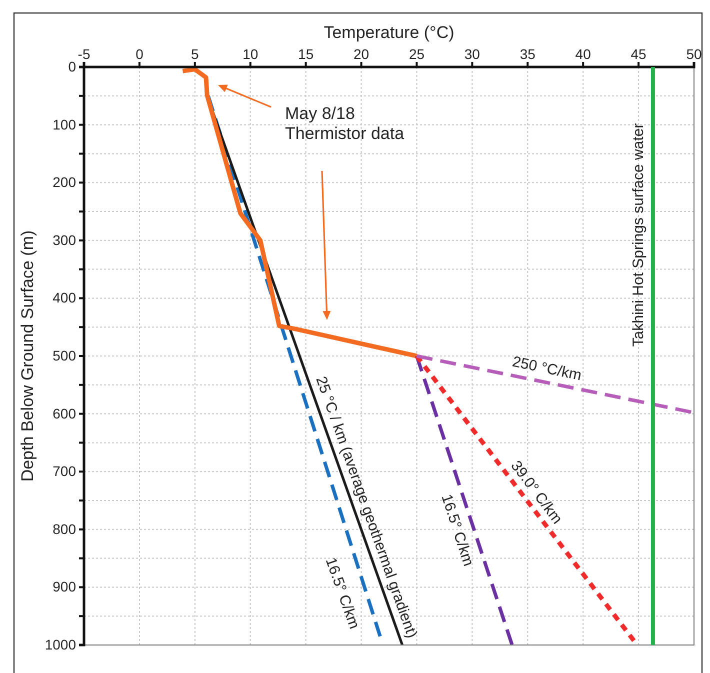 Image resolution: width=710 pixels, height=673 pixels. Describe the element at coordinates (60, 644) in the screenshot. I see `y-tick-label: 1000` at that location.